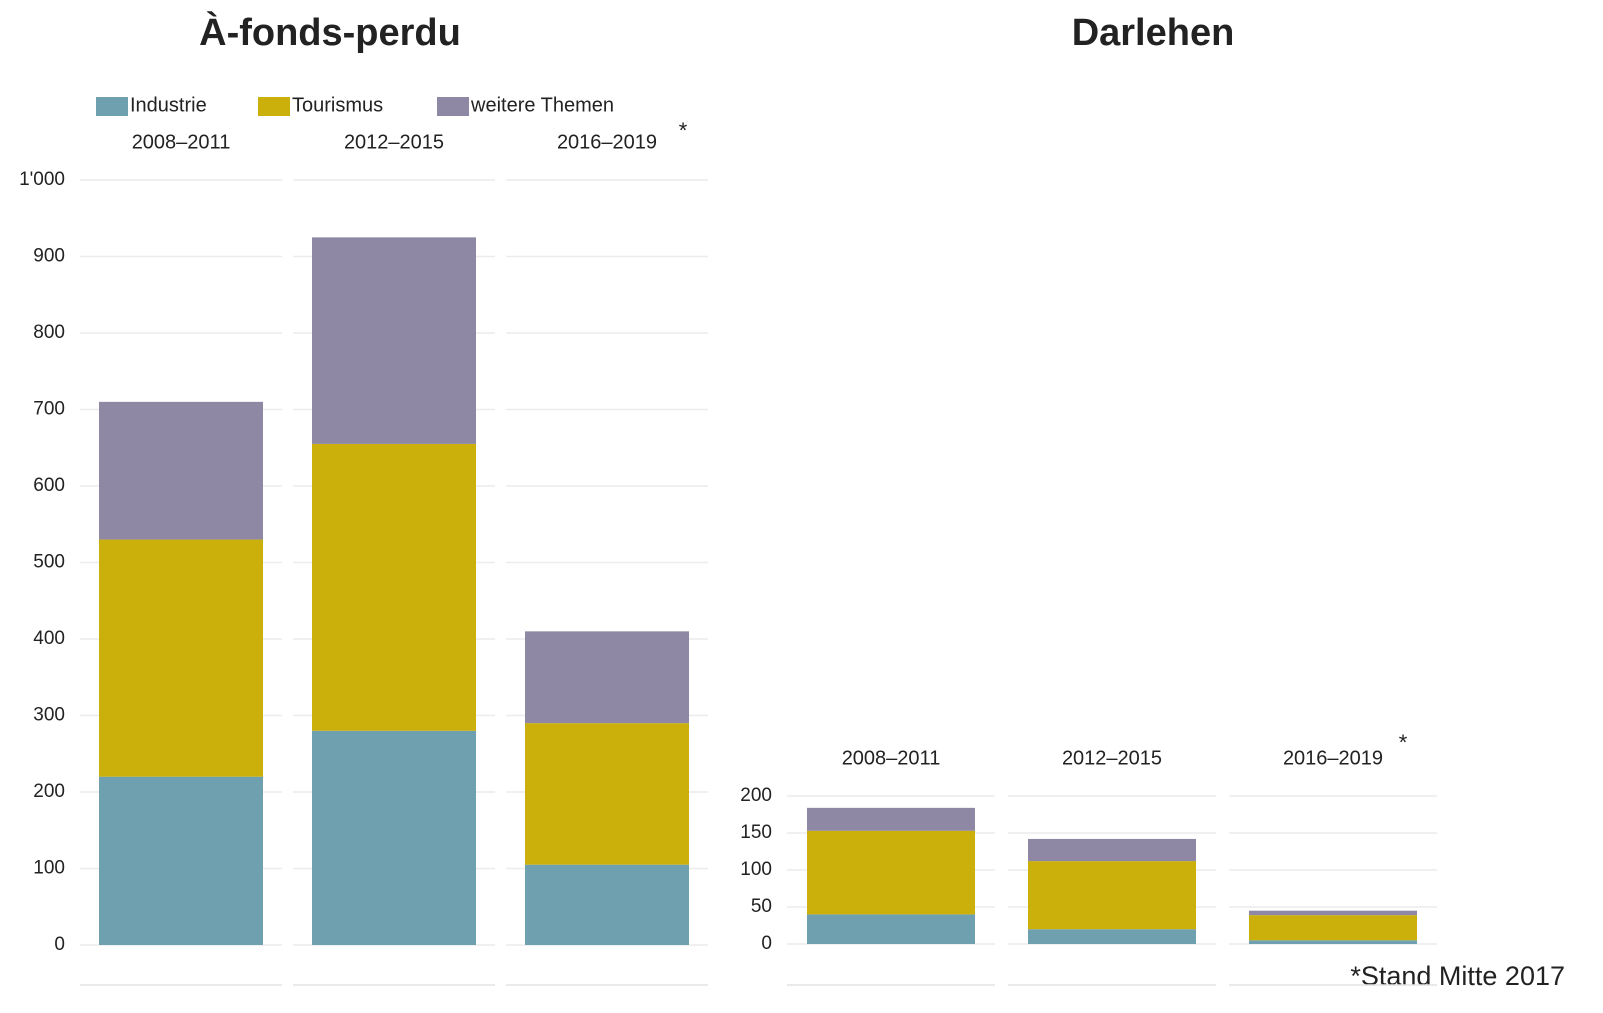  Describe the element at coordinates (49, 332) in the screenshot. I see `y-tick-label: 800` at that location.